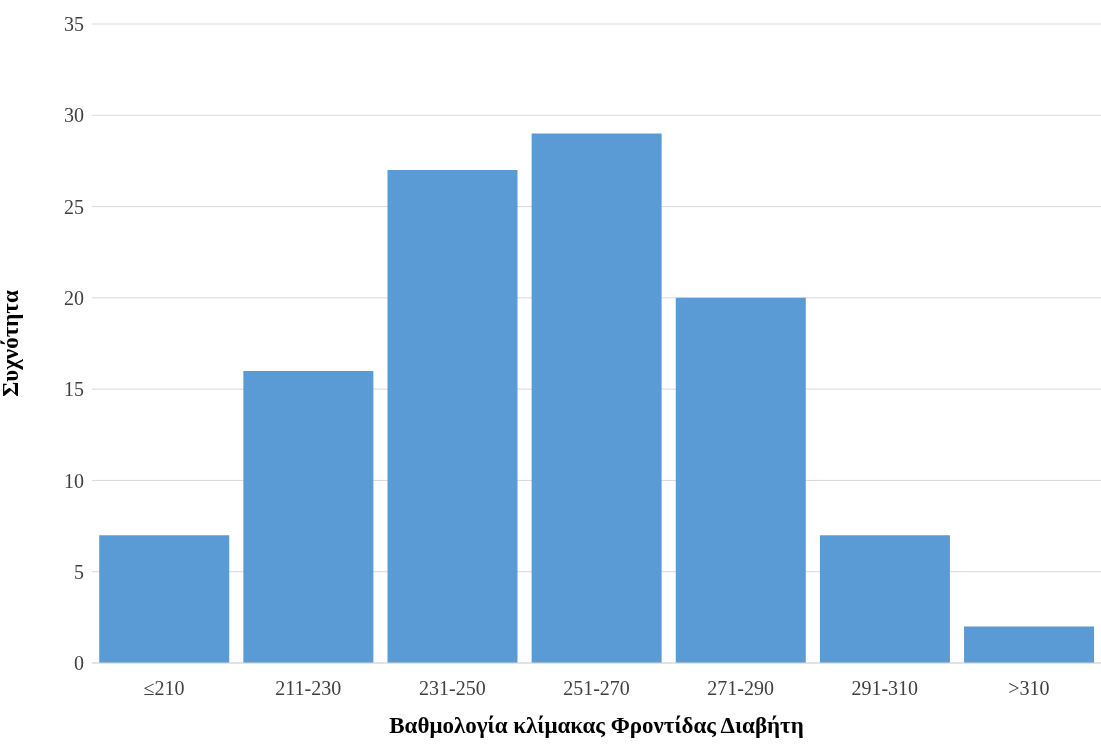  I want to click on y-tick-label: 10, so click(74, 480).